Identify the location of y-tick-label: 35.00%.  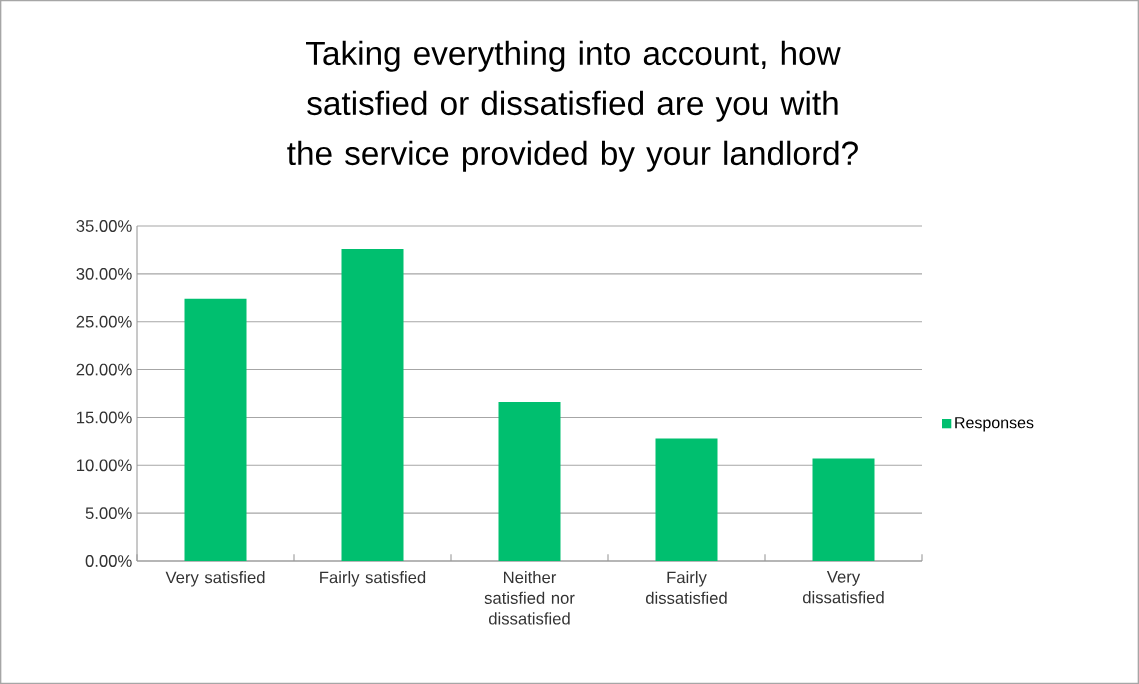
(104, 226).